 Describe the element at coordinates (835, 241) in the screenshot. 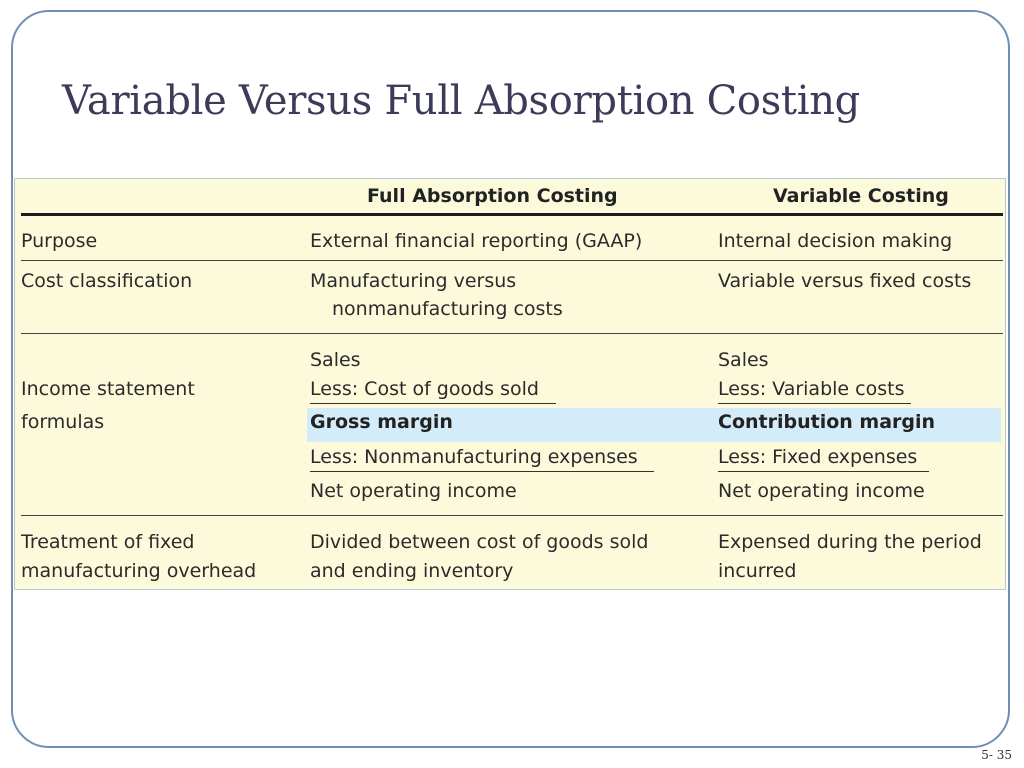

I see `purpose-variable: Internal decision making` at that location.